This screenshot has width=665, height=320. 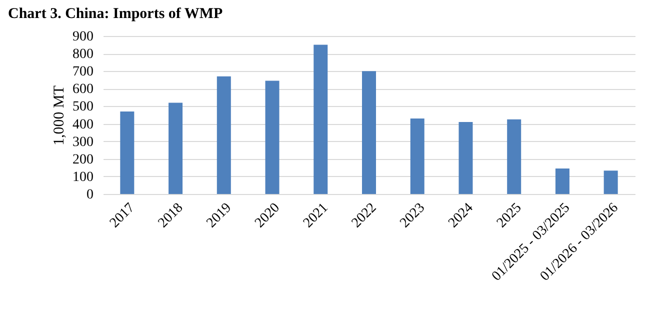 What do you see at coordinates (83, 160) in the screenshot?
I see `y-tick-label: 200` at bounding box center [83, 160].